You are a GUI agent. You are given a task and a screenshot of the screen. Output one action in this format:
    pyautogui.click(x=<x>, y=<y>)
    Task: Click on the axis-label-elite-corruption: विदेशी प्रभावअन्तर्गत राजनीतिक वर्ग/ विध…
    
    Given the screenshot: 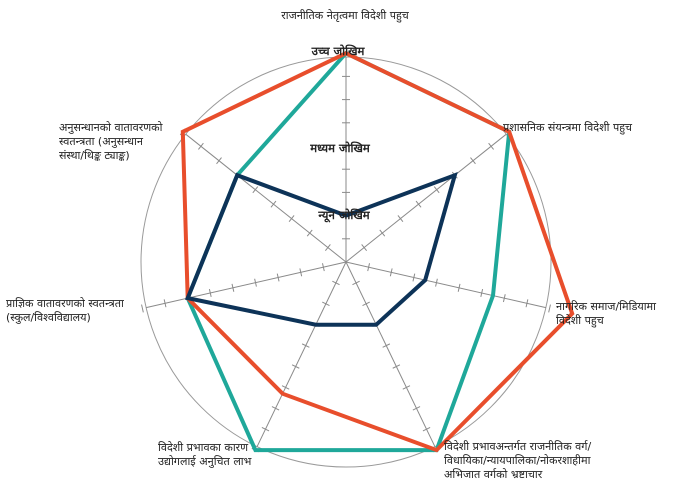 What is the action you would take?
    pyautogui.click(x=559, y=461)
    